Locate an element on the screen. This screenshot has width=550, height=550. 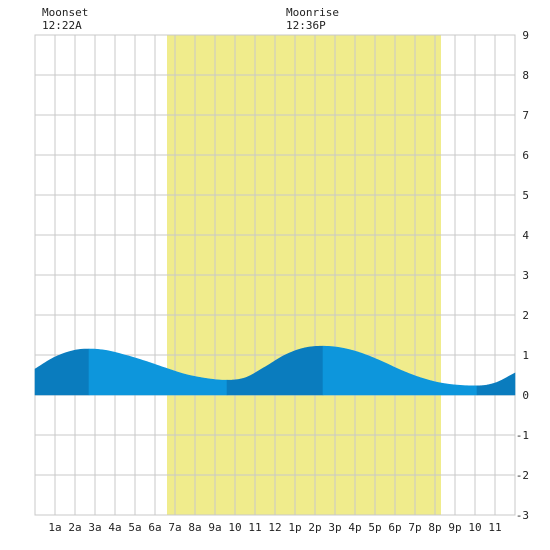
x-tick-label: 1p is located at coordinates (294, 527).